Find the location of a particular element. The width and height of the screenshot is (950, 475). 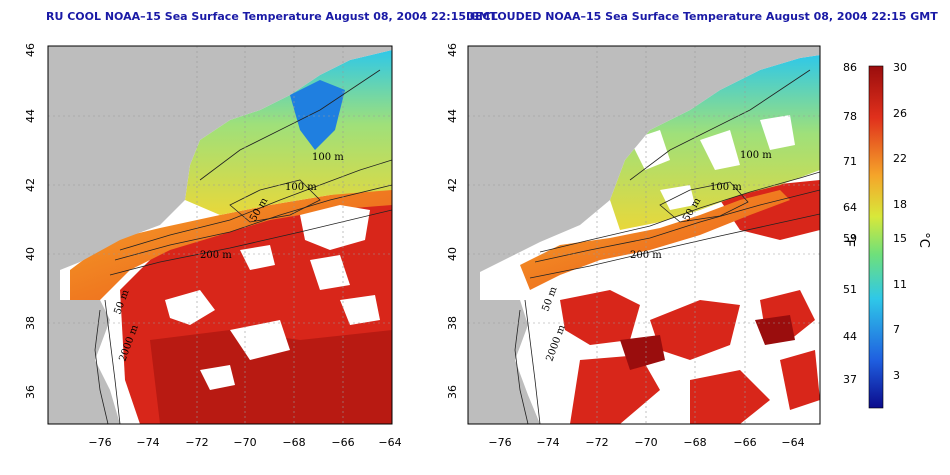

left-y-axis: 36 38 40 42 44 46 is located at coordinates (30, 221).